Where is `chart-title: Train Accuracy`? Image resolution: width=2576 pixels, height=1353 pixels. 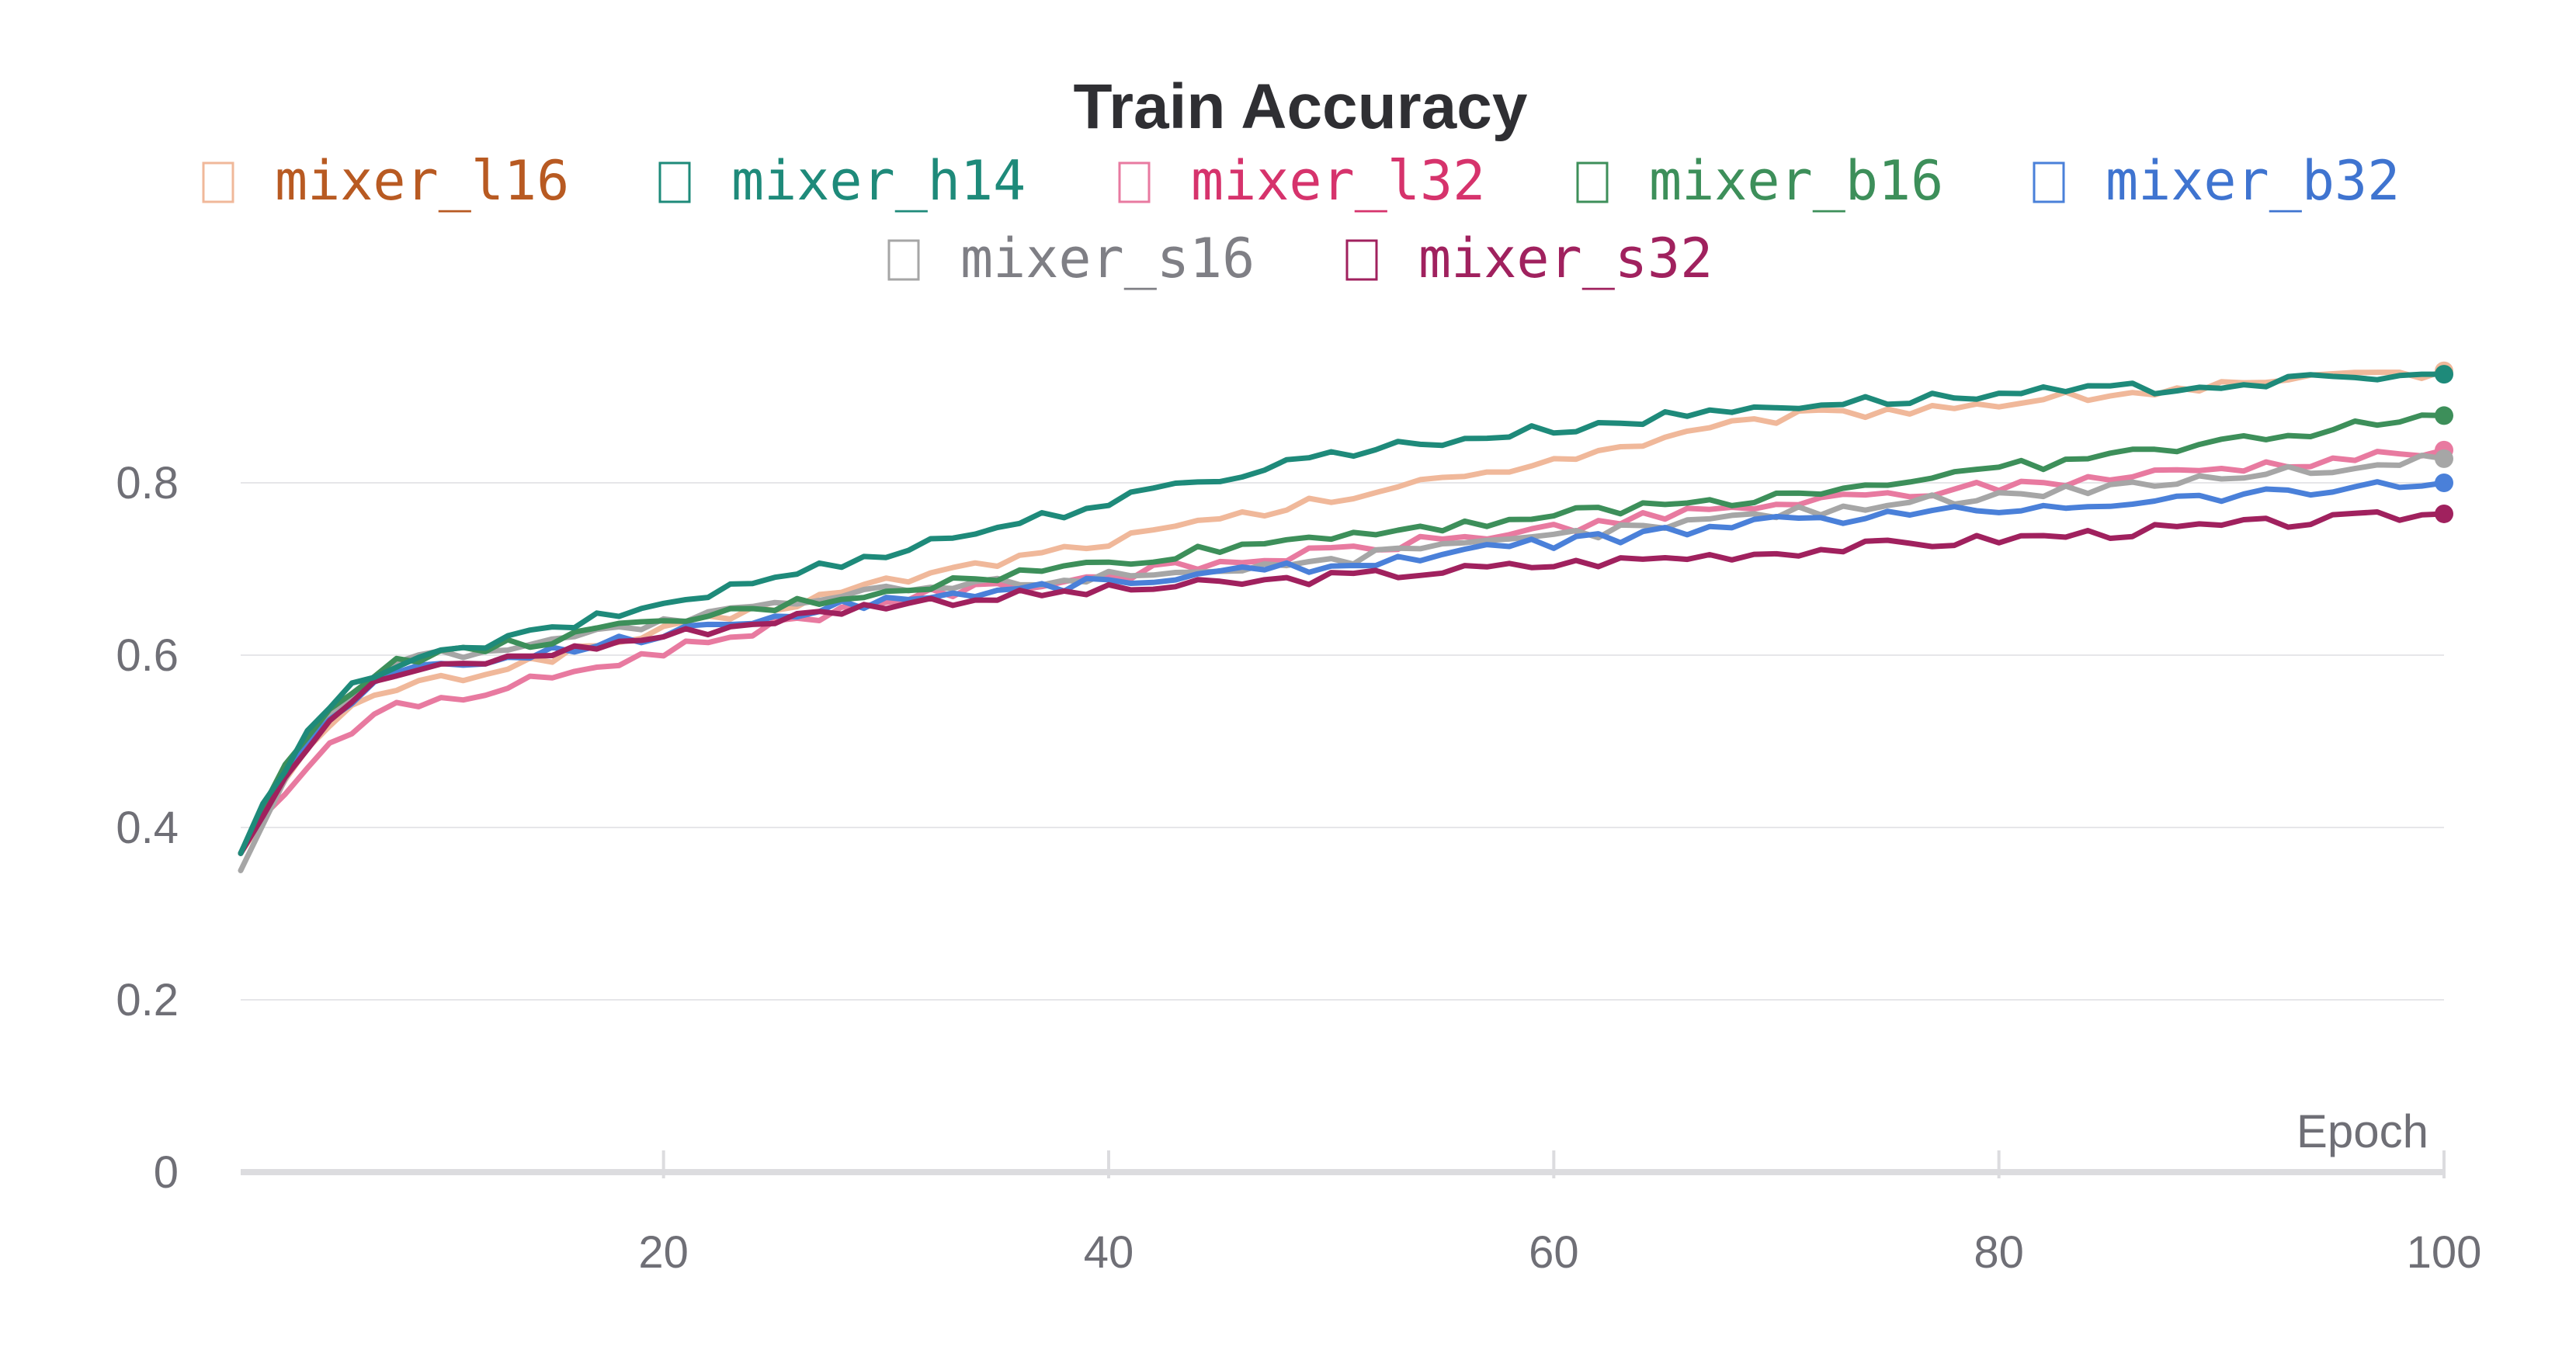 chart-title: Train Accuracy is located at coordinates (1301, 107).